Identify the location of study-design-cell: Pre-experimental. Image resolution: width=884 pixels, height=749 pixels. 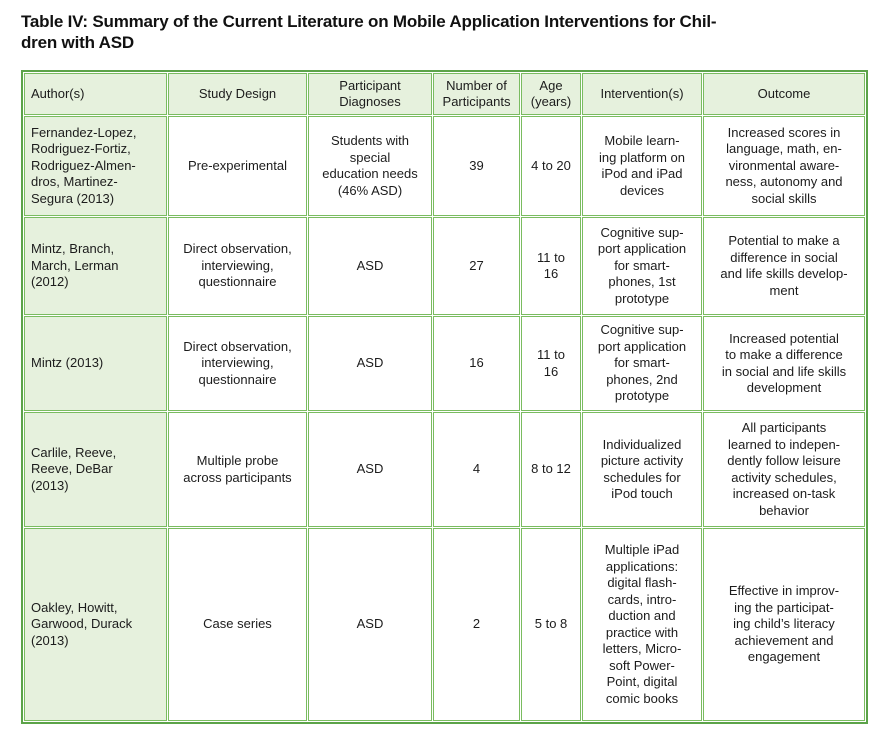
(237, 166).